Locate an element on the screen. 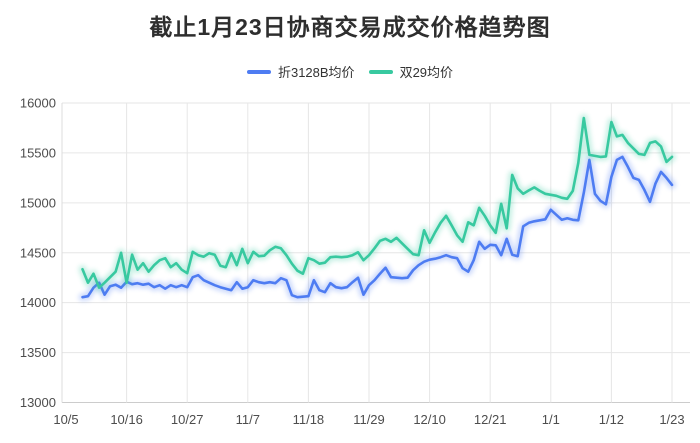 Image resolution: width=700 pixels, height=443 pixels. y-axis-tick-label: 13500 is located at coordinates (38, 352).